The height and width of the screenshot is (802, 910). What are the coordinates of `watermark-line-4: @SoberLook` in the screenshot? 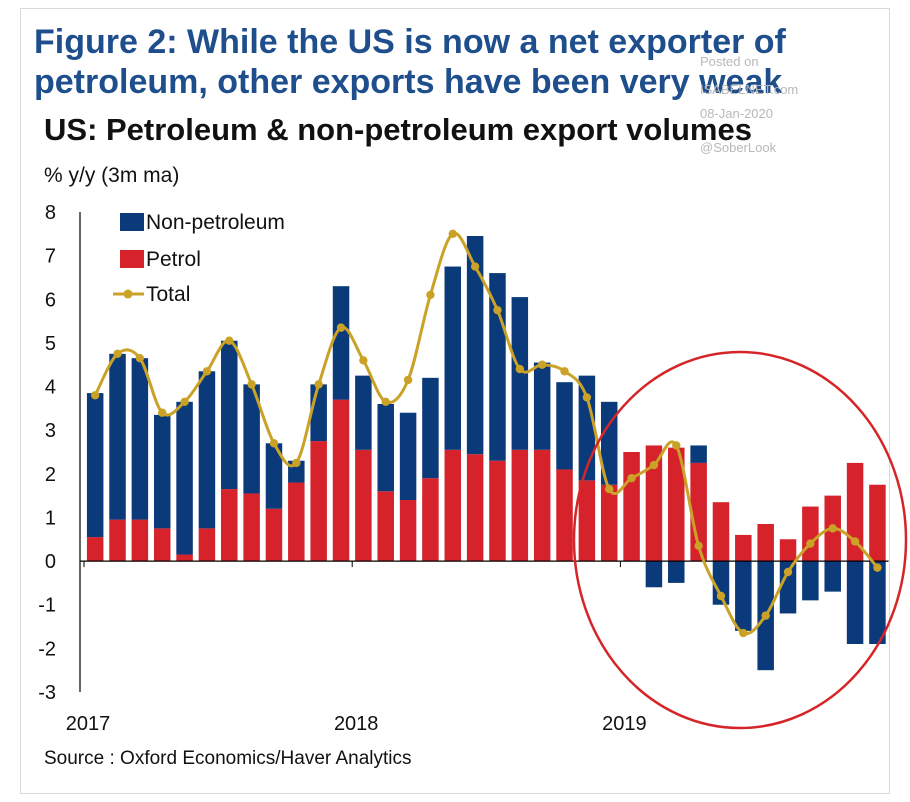 It's located at (738, 147).